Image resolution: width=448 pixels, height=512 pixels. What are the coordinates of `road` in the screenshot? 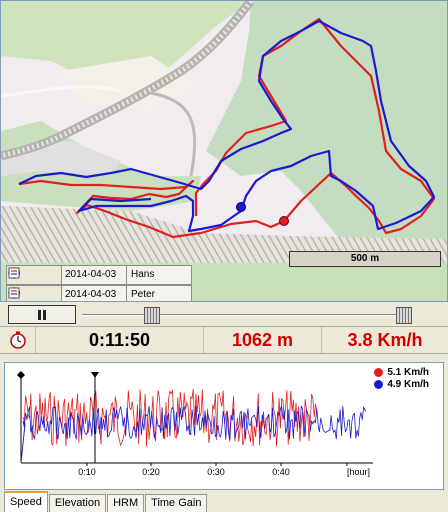 It's located at (173, 134).